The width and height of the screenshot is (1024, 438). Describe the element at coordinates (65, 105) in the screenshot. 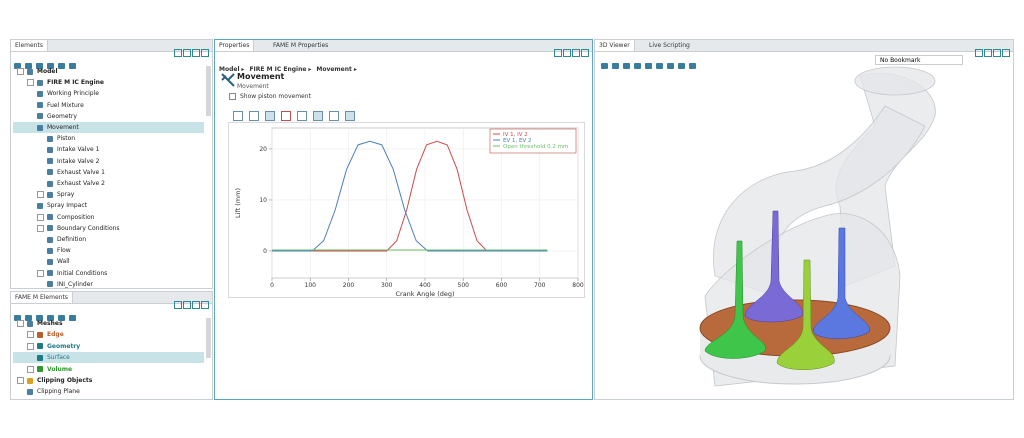

I see `tree-label: Fuel Mixture` at that location.